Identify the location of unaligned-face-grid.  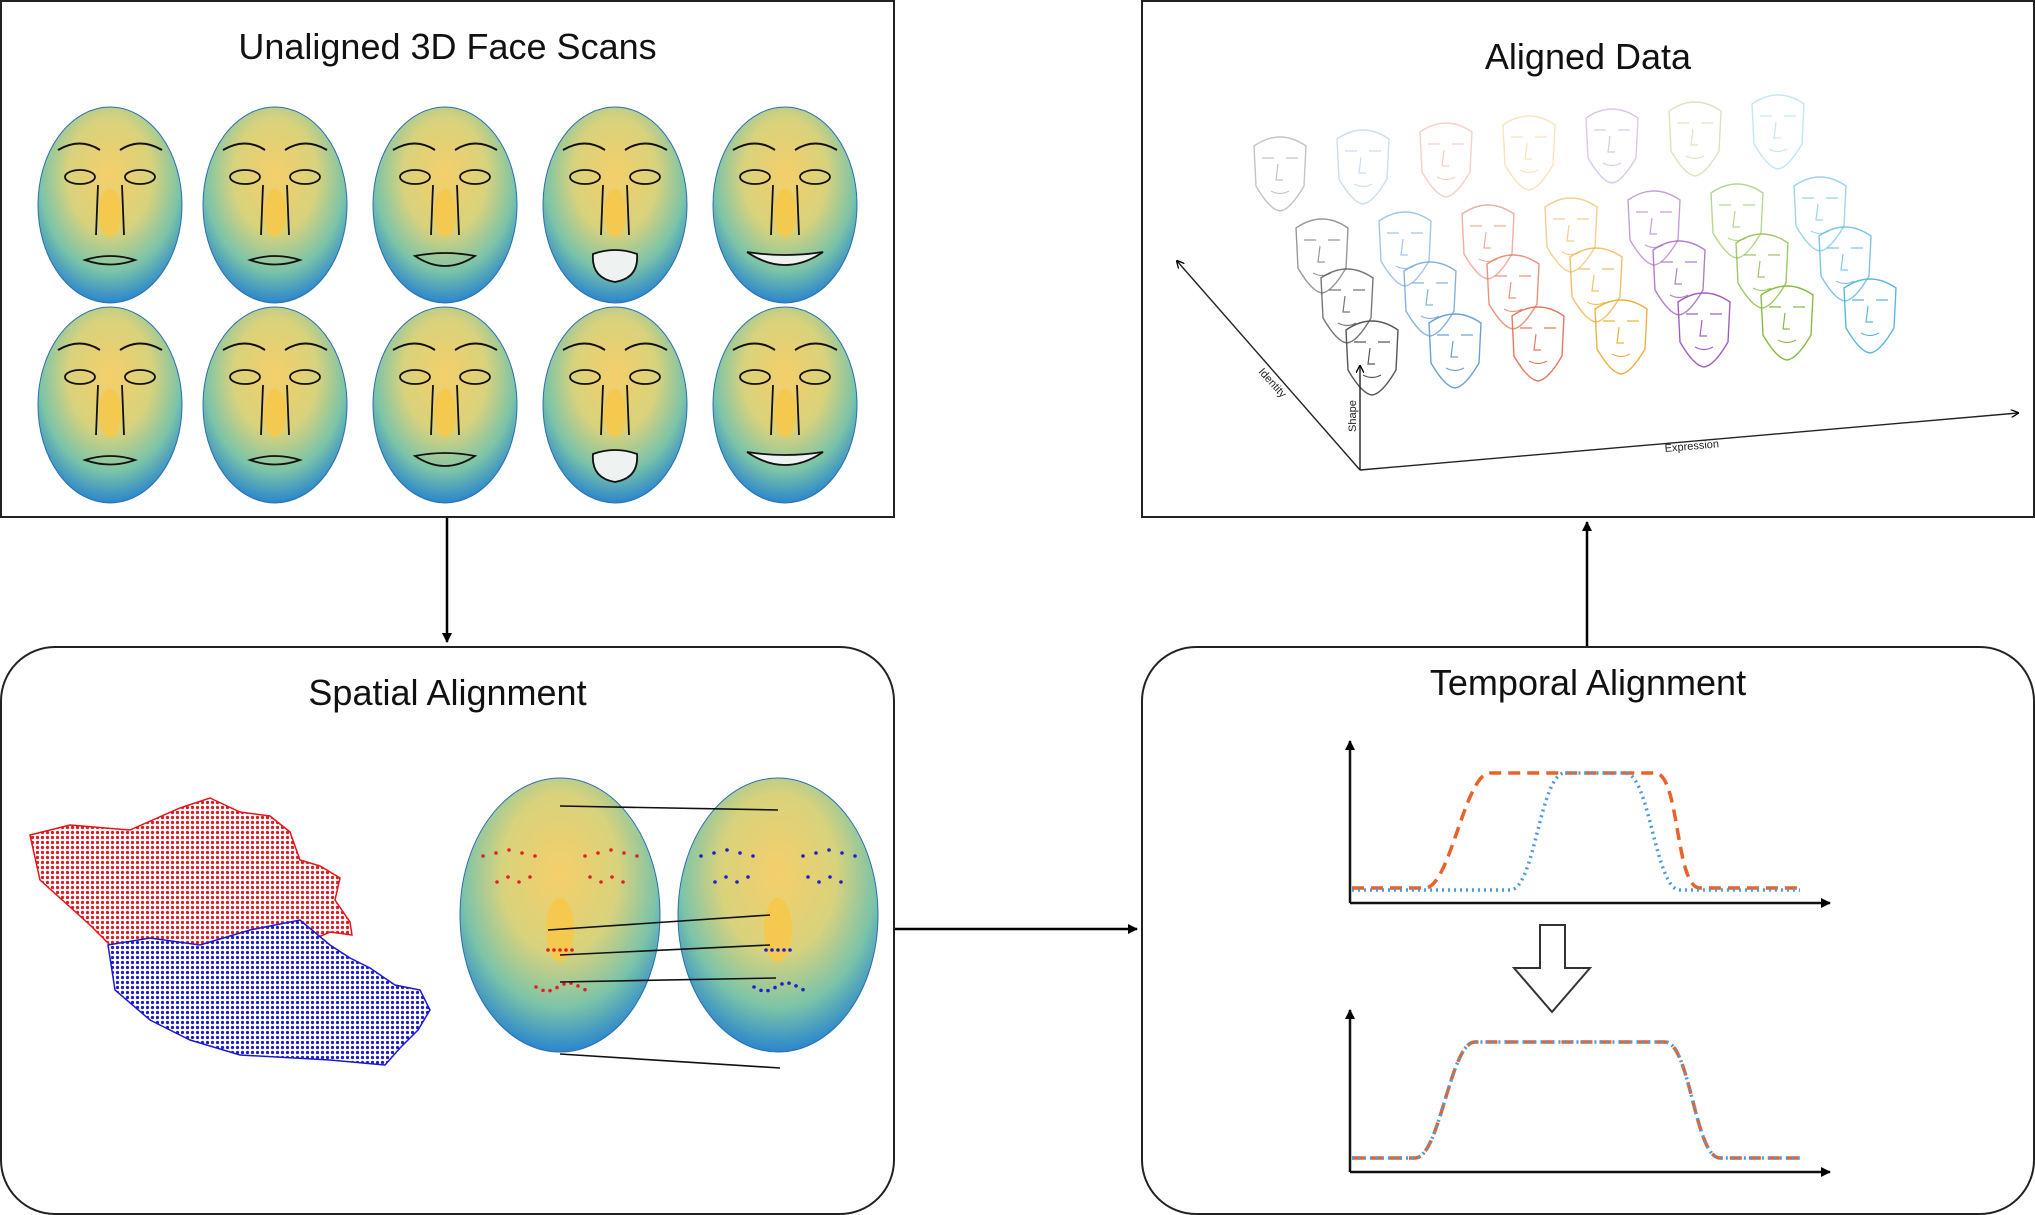
(447, 305).